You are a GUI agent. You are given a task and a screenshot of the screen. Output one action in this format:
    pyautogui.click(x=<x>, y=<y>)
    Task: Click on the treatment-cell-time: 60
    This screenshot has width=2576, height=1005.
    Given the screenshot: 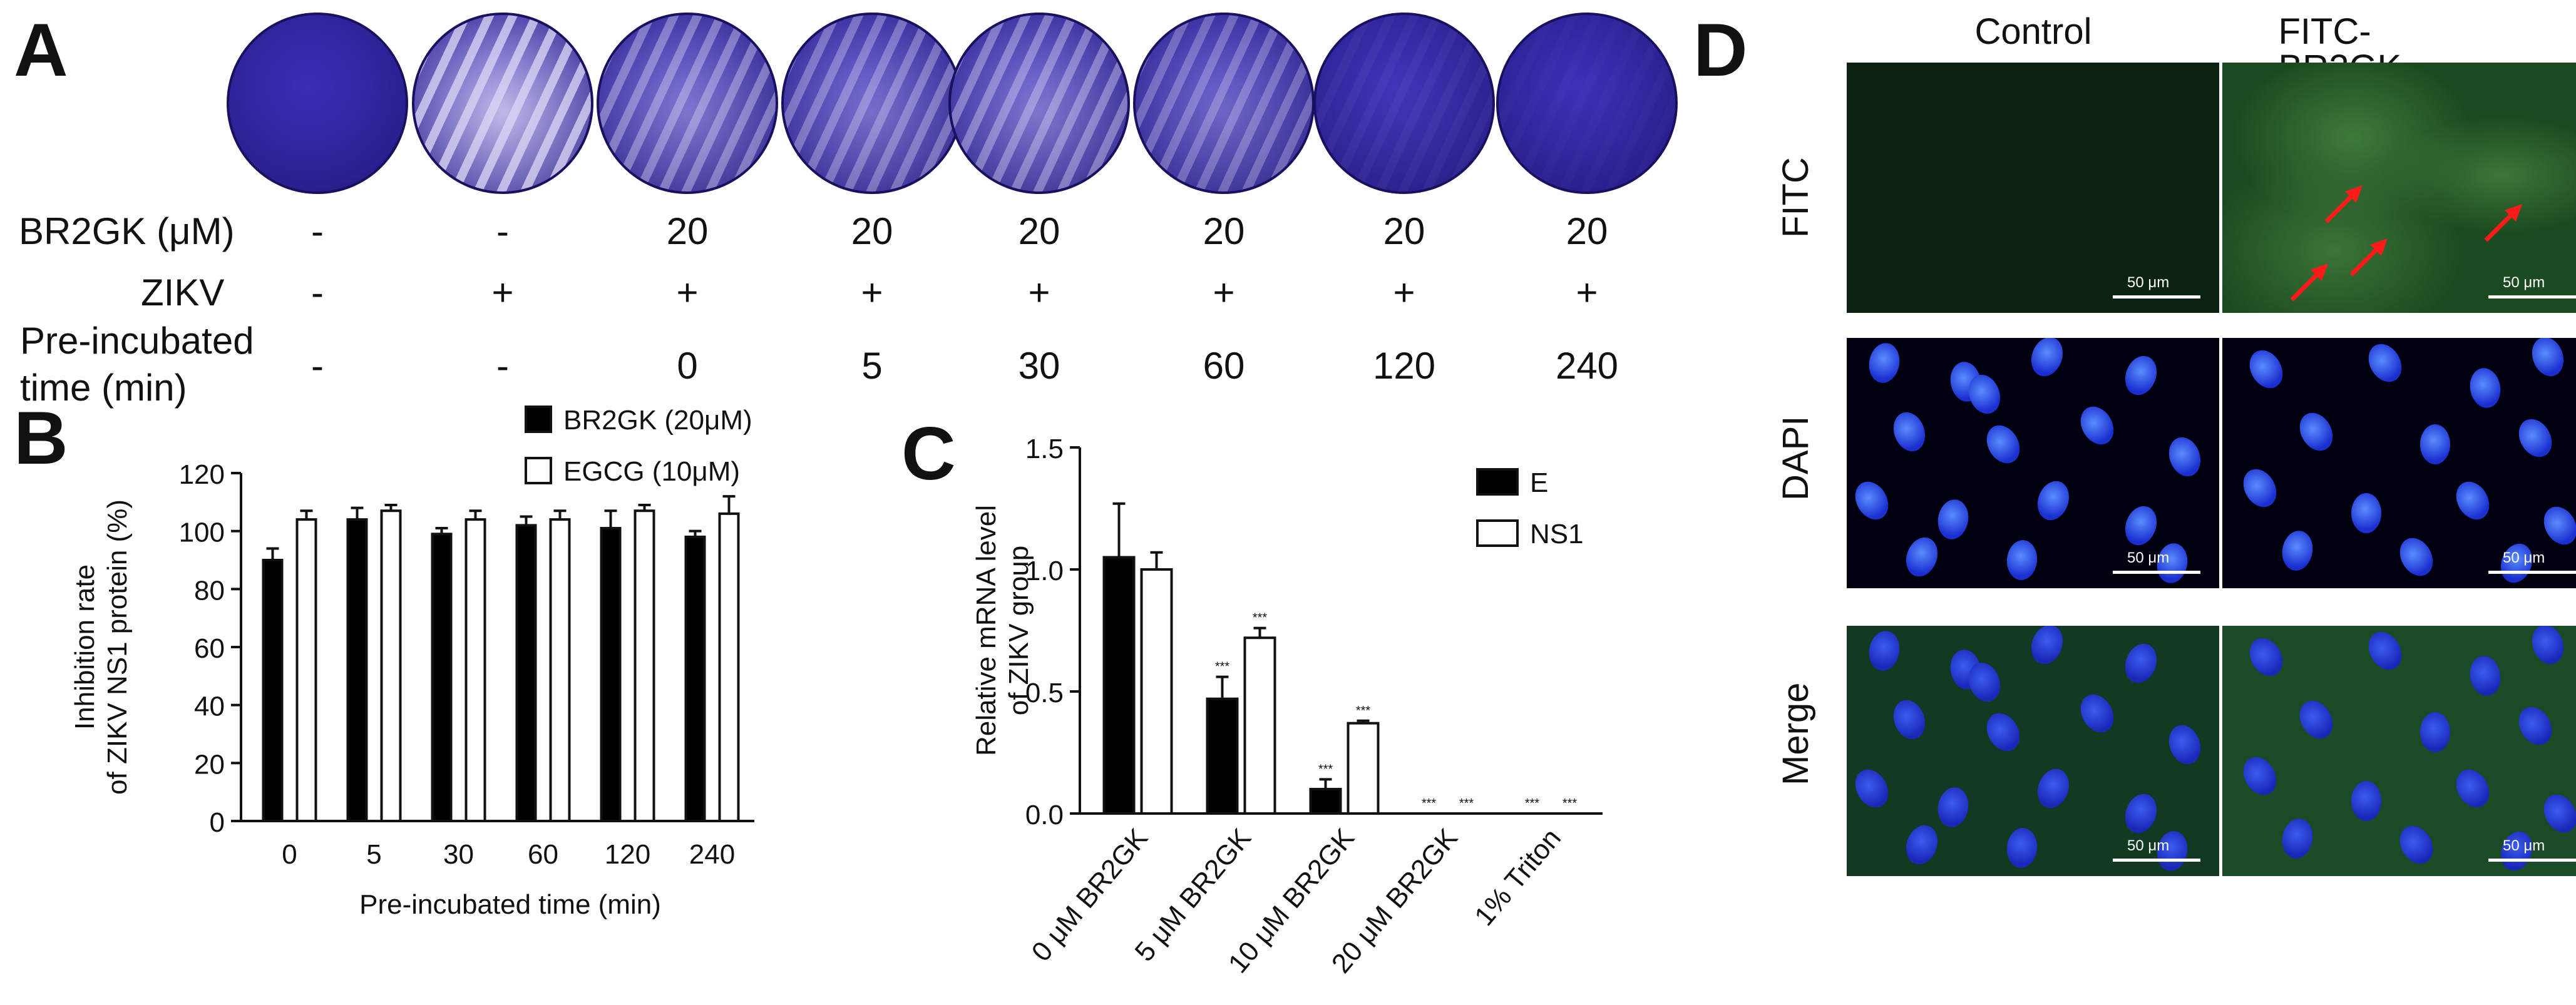 What is the action you would take?
    pyautogui.click(x=1224, y=366)
    